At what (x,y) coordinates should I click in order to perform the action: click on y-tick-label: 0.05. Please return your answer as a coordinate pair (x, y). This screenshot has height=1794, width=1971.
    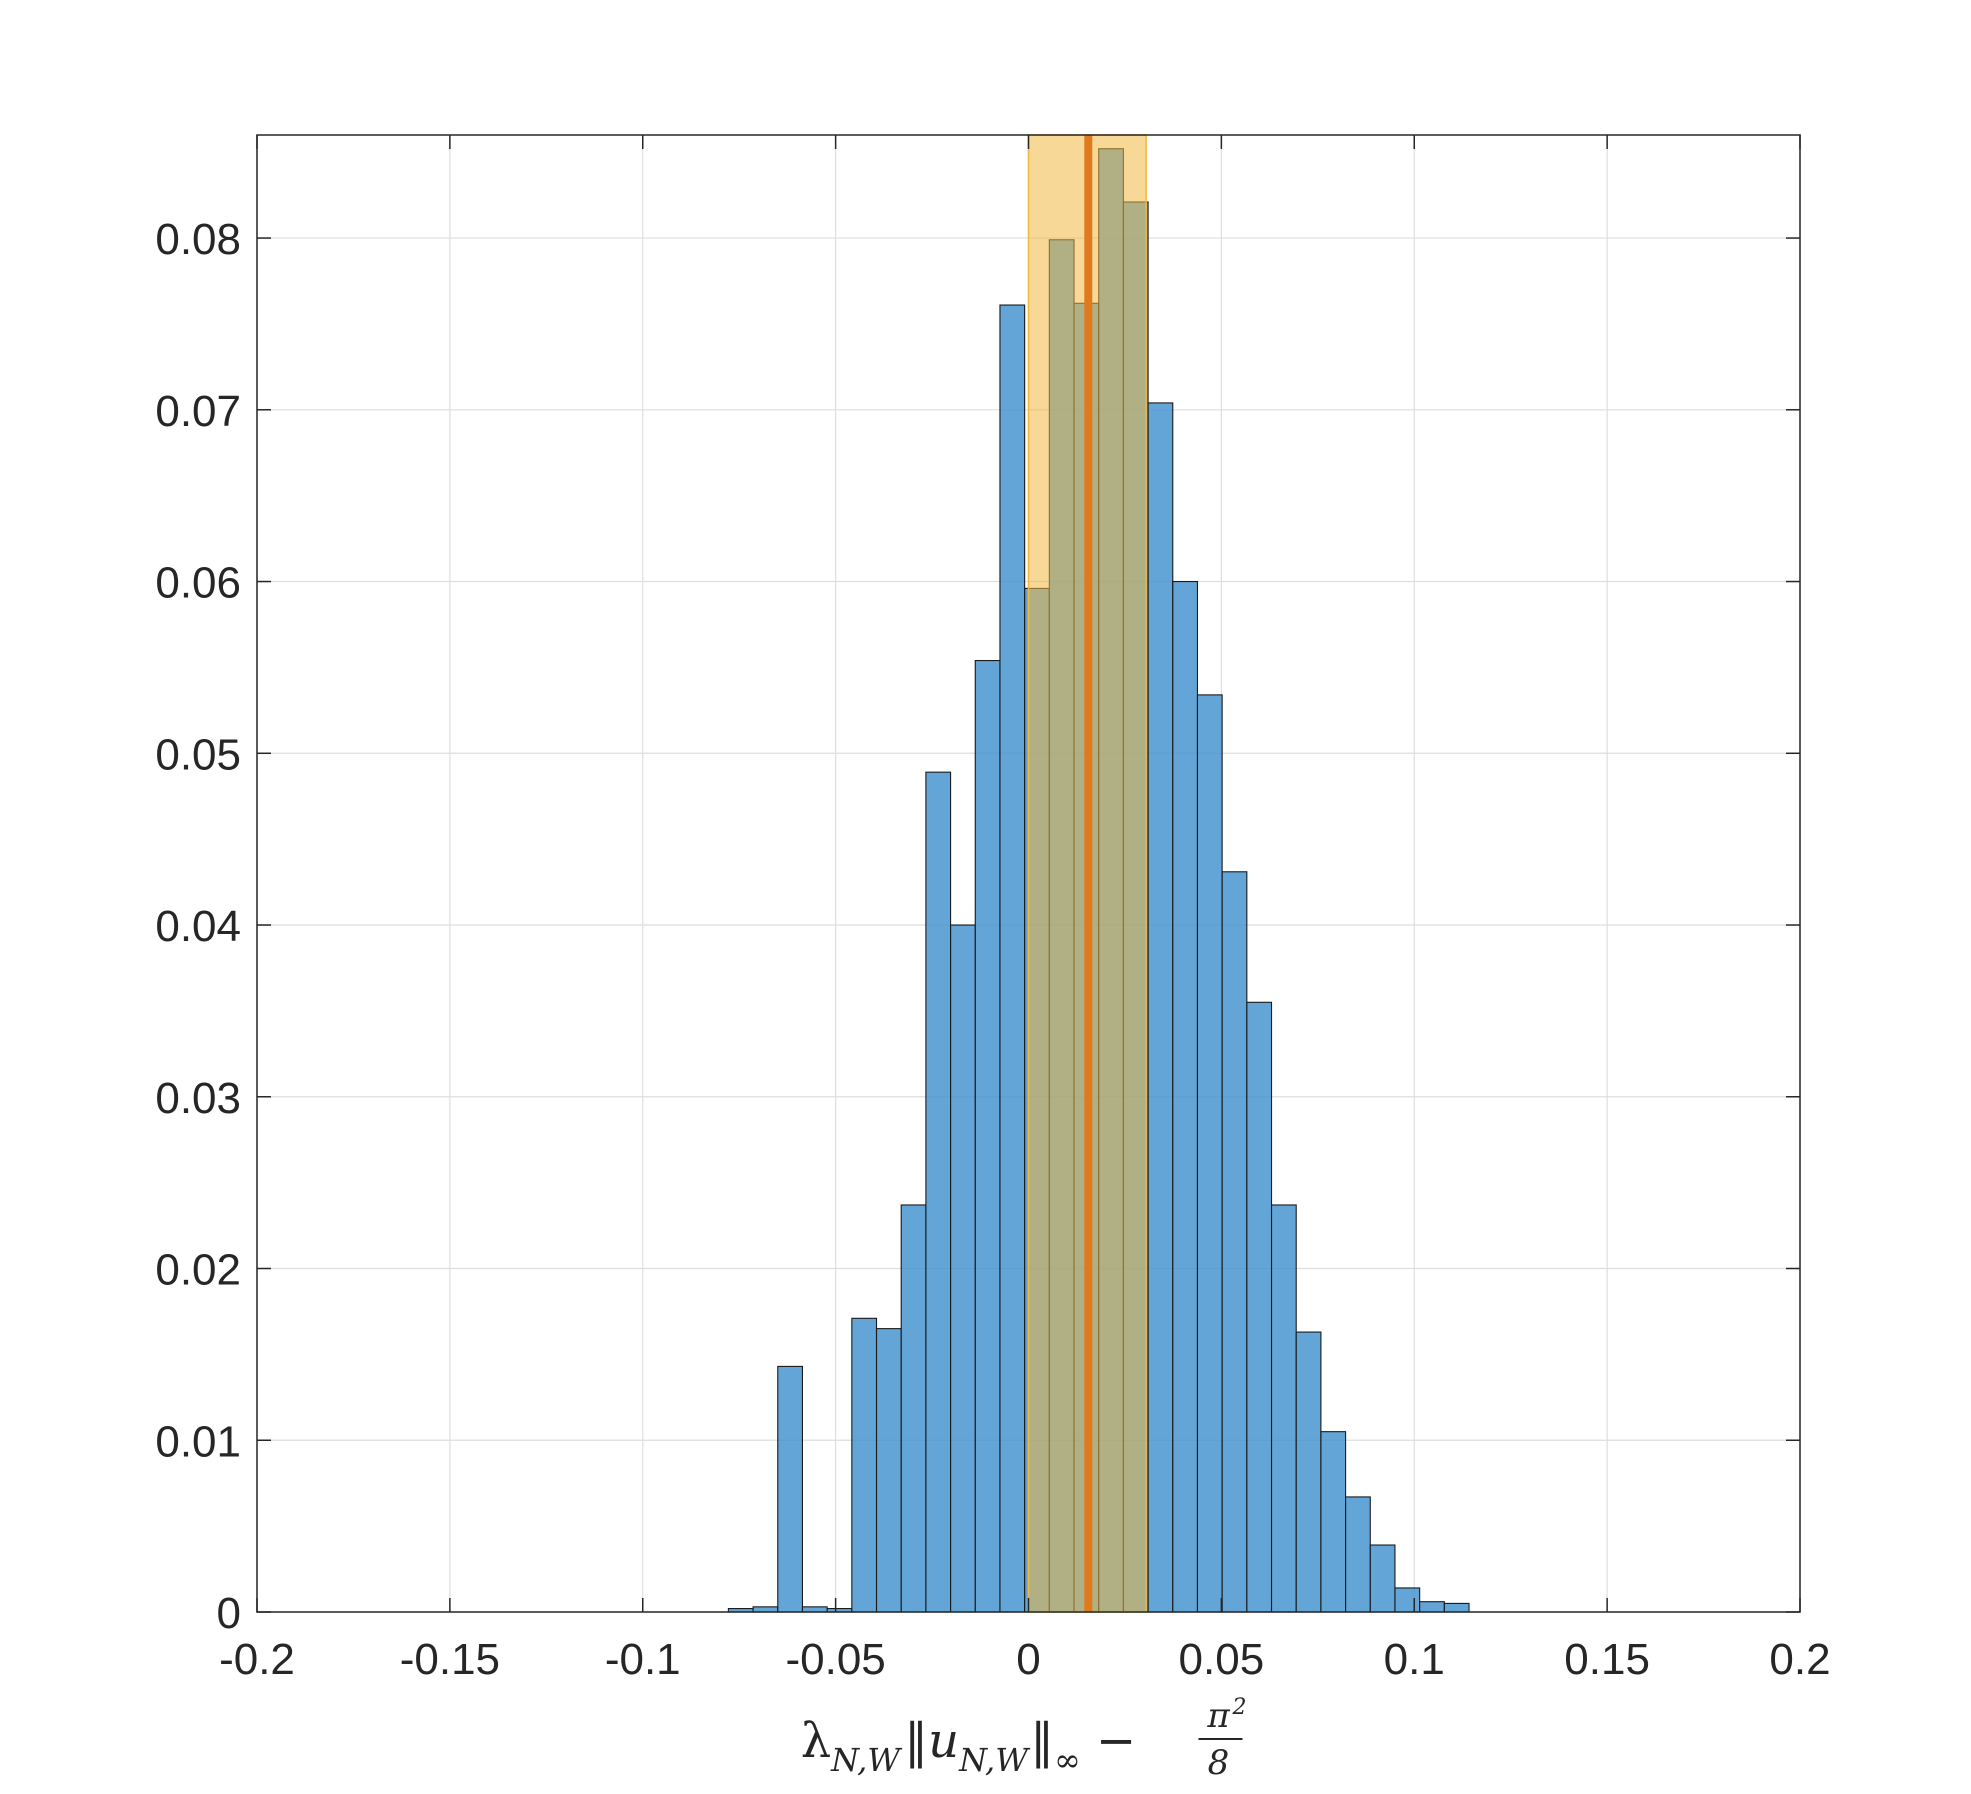
    Looking at the image, I should click on (198, 754).